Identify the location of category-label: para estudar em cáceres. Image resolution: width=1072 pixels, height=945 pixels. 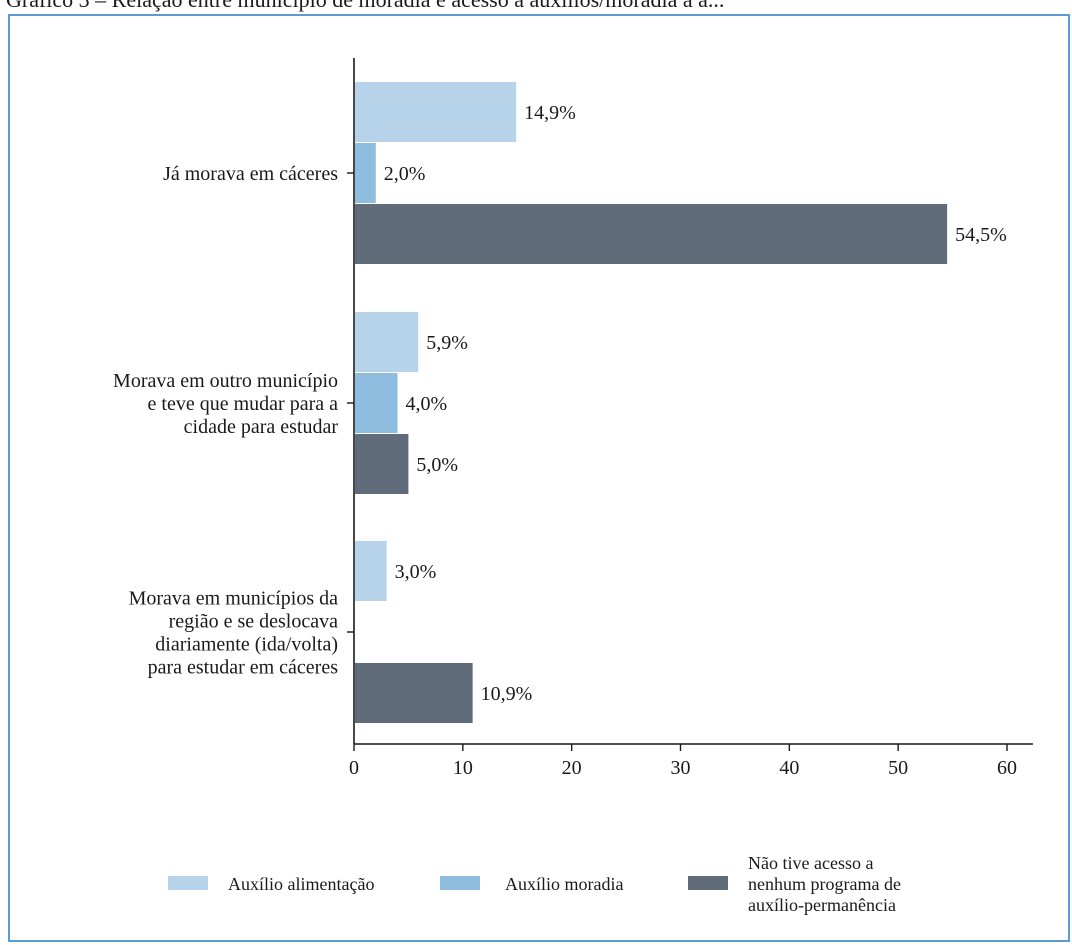
(243, 668).